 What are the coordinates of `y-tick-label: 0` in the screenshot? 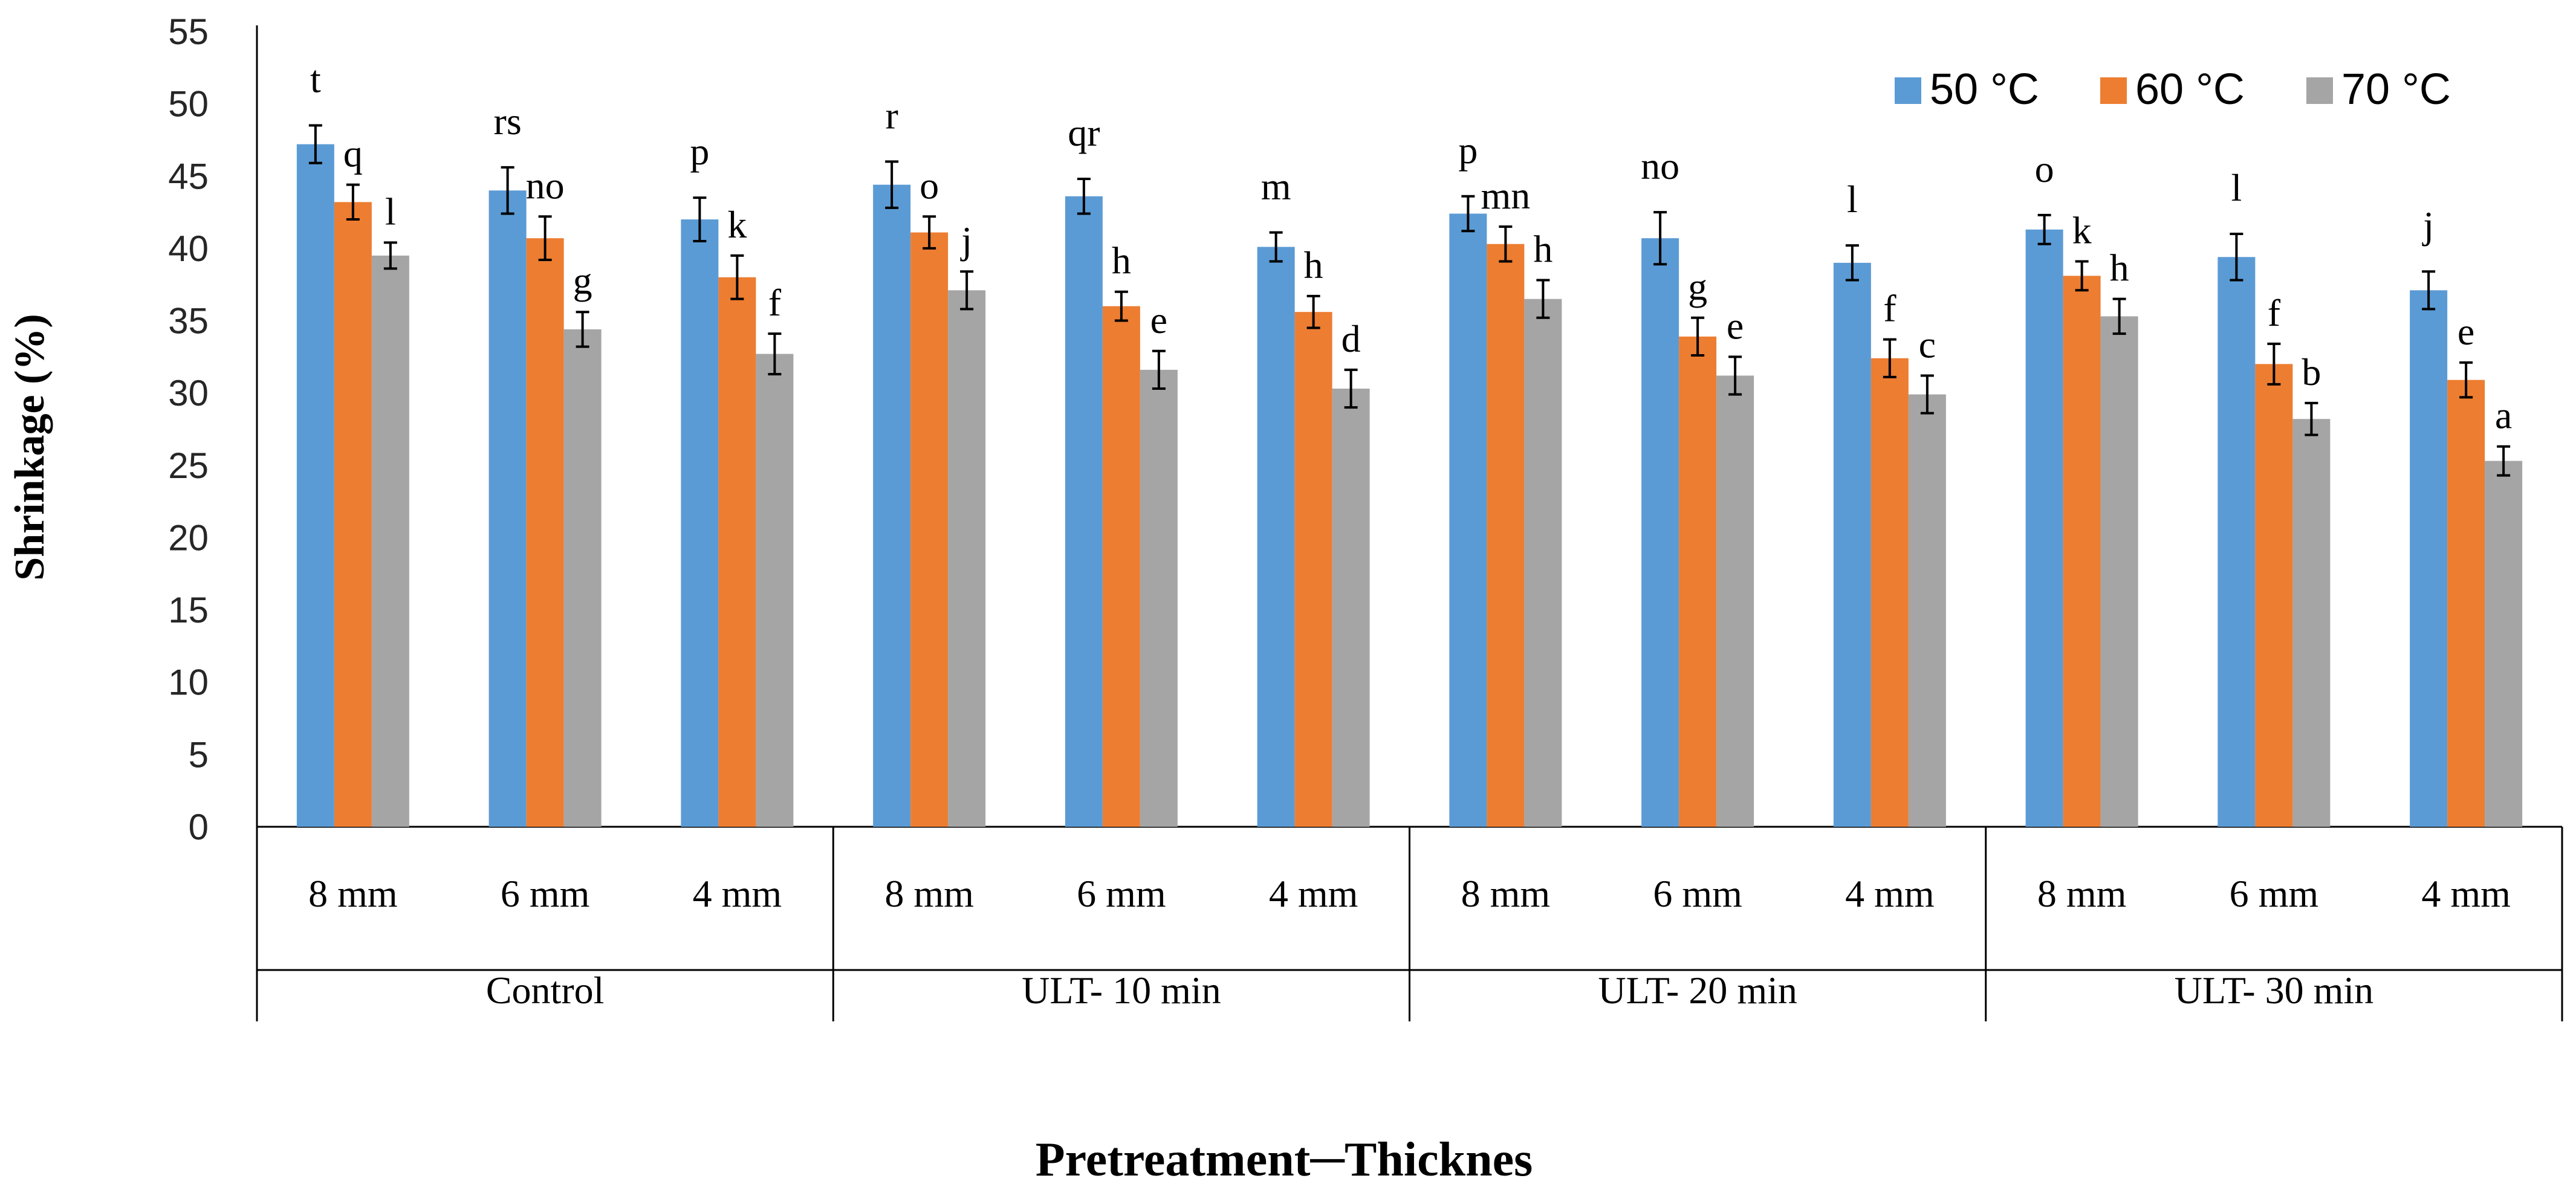 It's located at (199, 827).